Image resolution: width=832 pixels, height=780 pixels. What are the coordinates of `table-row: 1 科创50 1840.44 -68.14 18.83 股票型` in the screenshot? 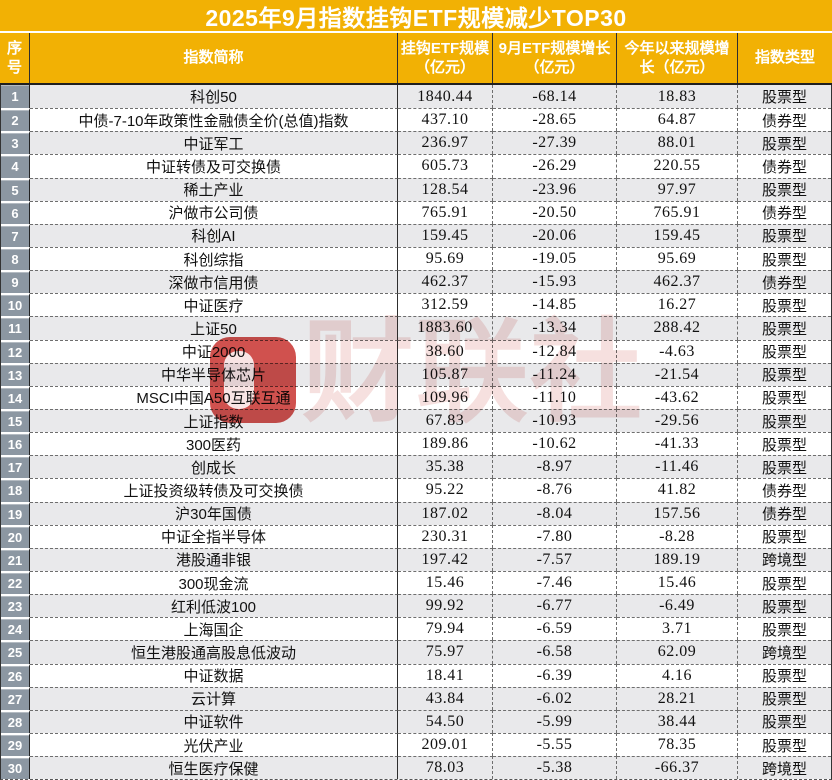 It's located at (416, 97).